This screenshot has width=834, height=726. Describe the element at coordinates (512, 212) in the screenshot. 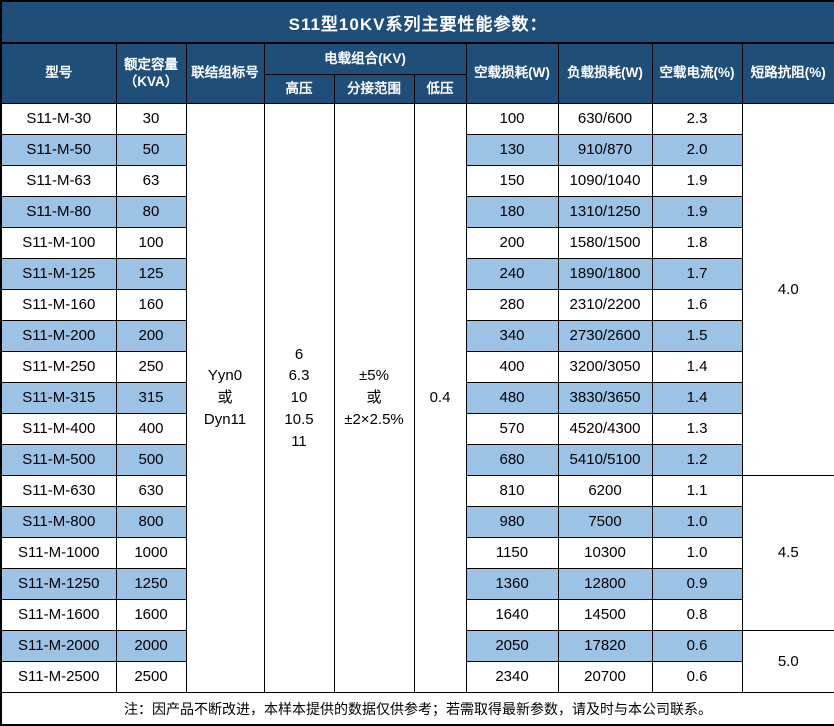

I see `no-load-loss-cell: 180` at that location.